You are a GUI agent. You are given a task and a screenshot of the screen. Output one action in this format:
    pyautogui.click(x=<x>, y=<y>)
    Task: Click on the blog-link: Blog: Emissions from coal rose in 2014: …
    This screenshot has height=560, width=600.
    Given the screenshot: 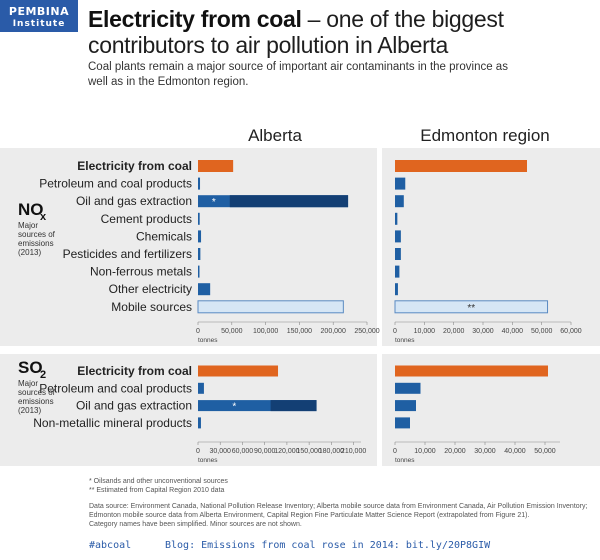 What is the action you would take?
    pyautogui.click(x=328, y=545)
    